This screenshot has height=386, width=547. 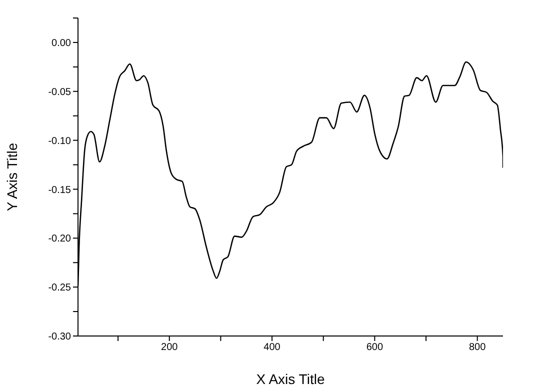 What do you see at coordinates (169, 348) in the screenshot?
I see `x-tick-label: 200` at bounding box center [169, 348].